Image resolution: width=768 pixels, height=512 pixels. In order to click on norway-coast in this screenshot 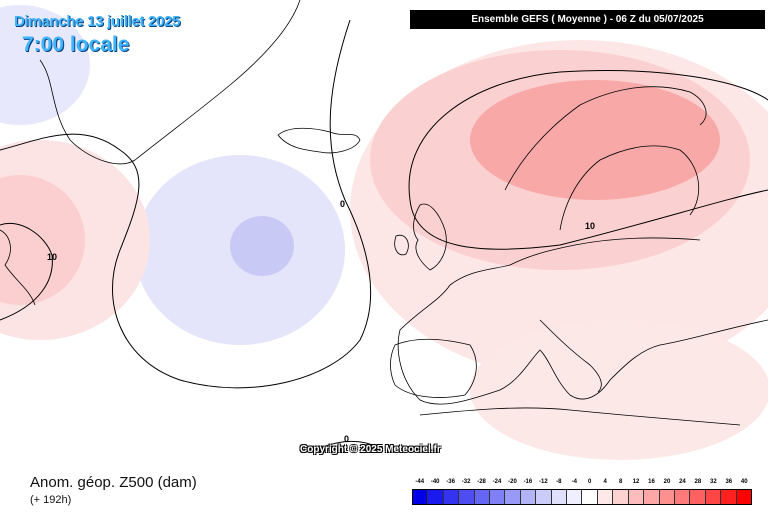, I will do `click(605, 138)`.